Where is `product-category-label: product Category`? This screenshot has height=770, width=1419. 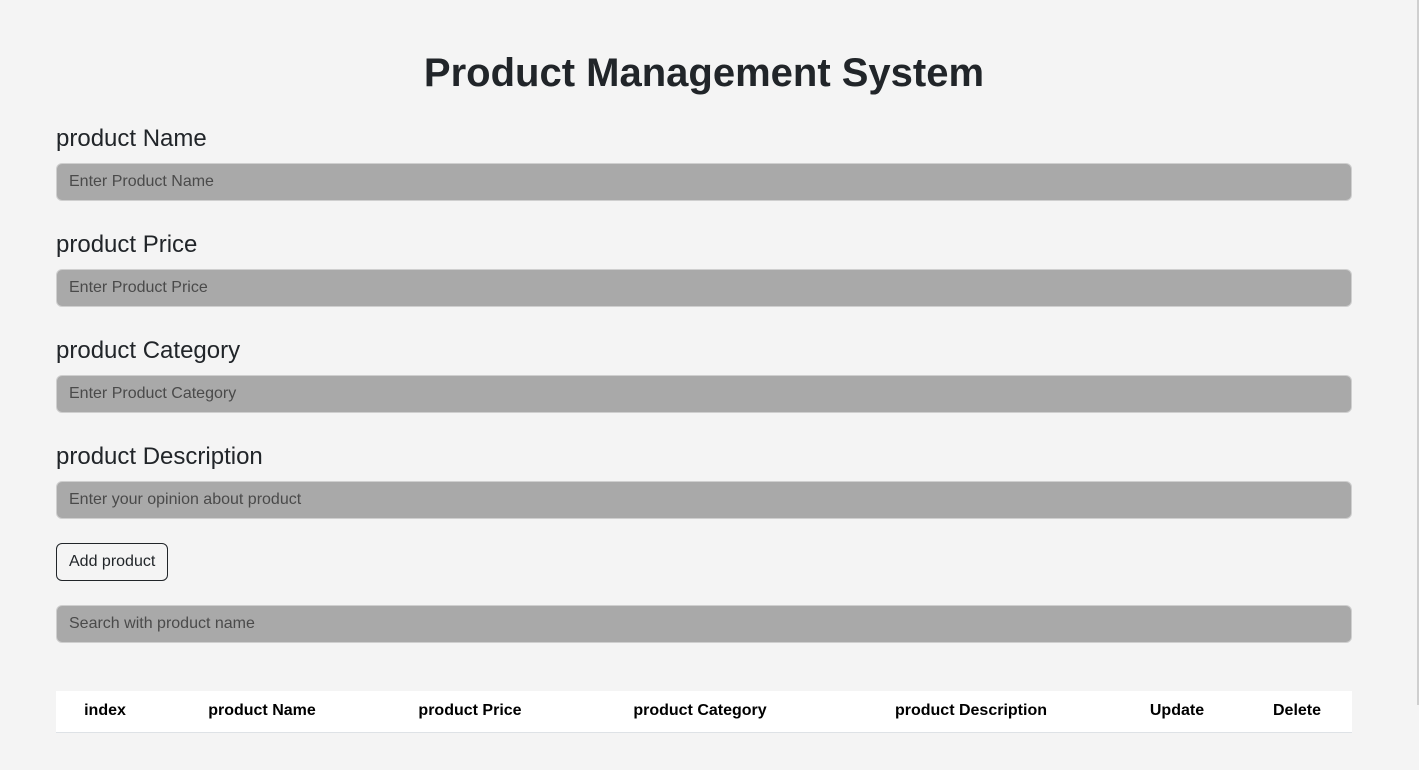
product-category-label: product Category is located at coordinates (148, 350).